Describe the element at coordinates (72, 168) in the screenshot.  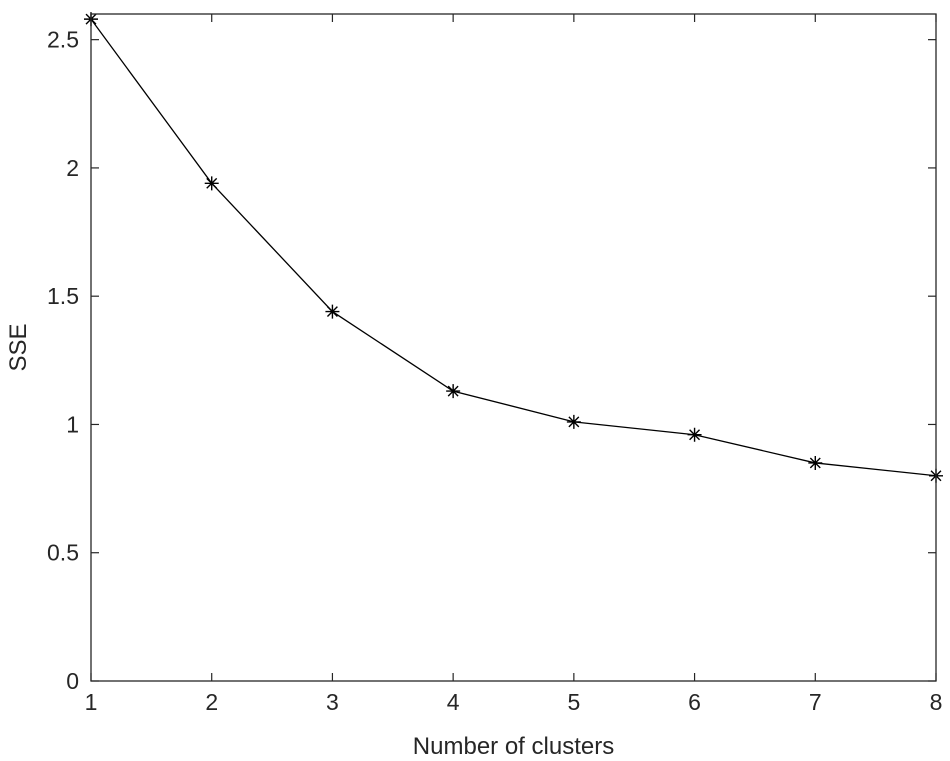
I see `y-tick-label: 2` at that location.